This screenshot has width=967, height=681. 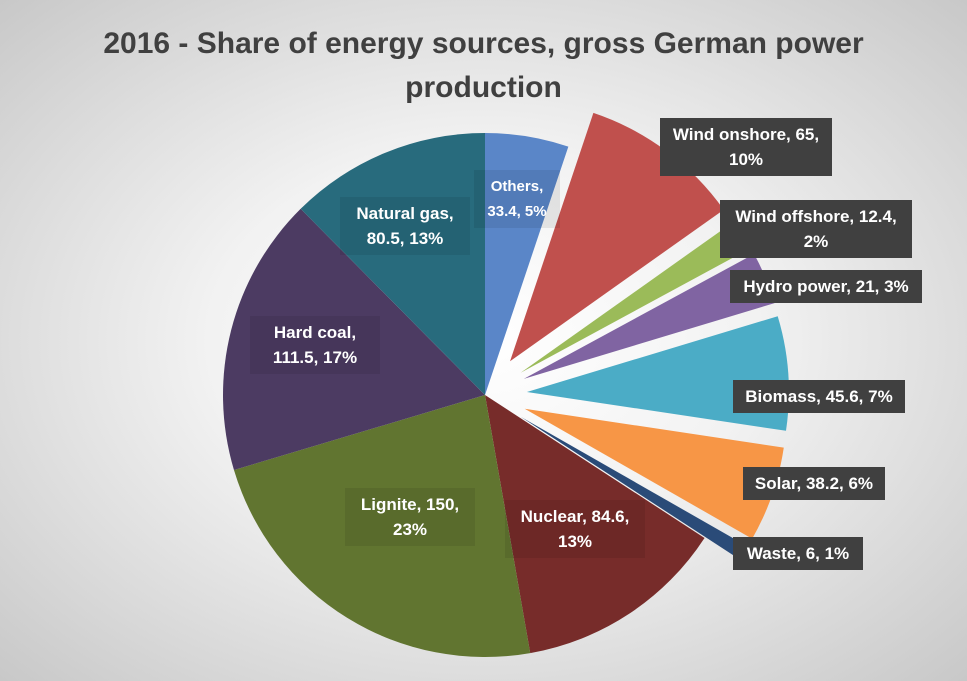 I want to click on data-label: Biomass, 45.6, 7%, so click(x=819, y=396).